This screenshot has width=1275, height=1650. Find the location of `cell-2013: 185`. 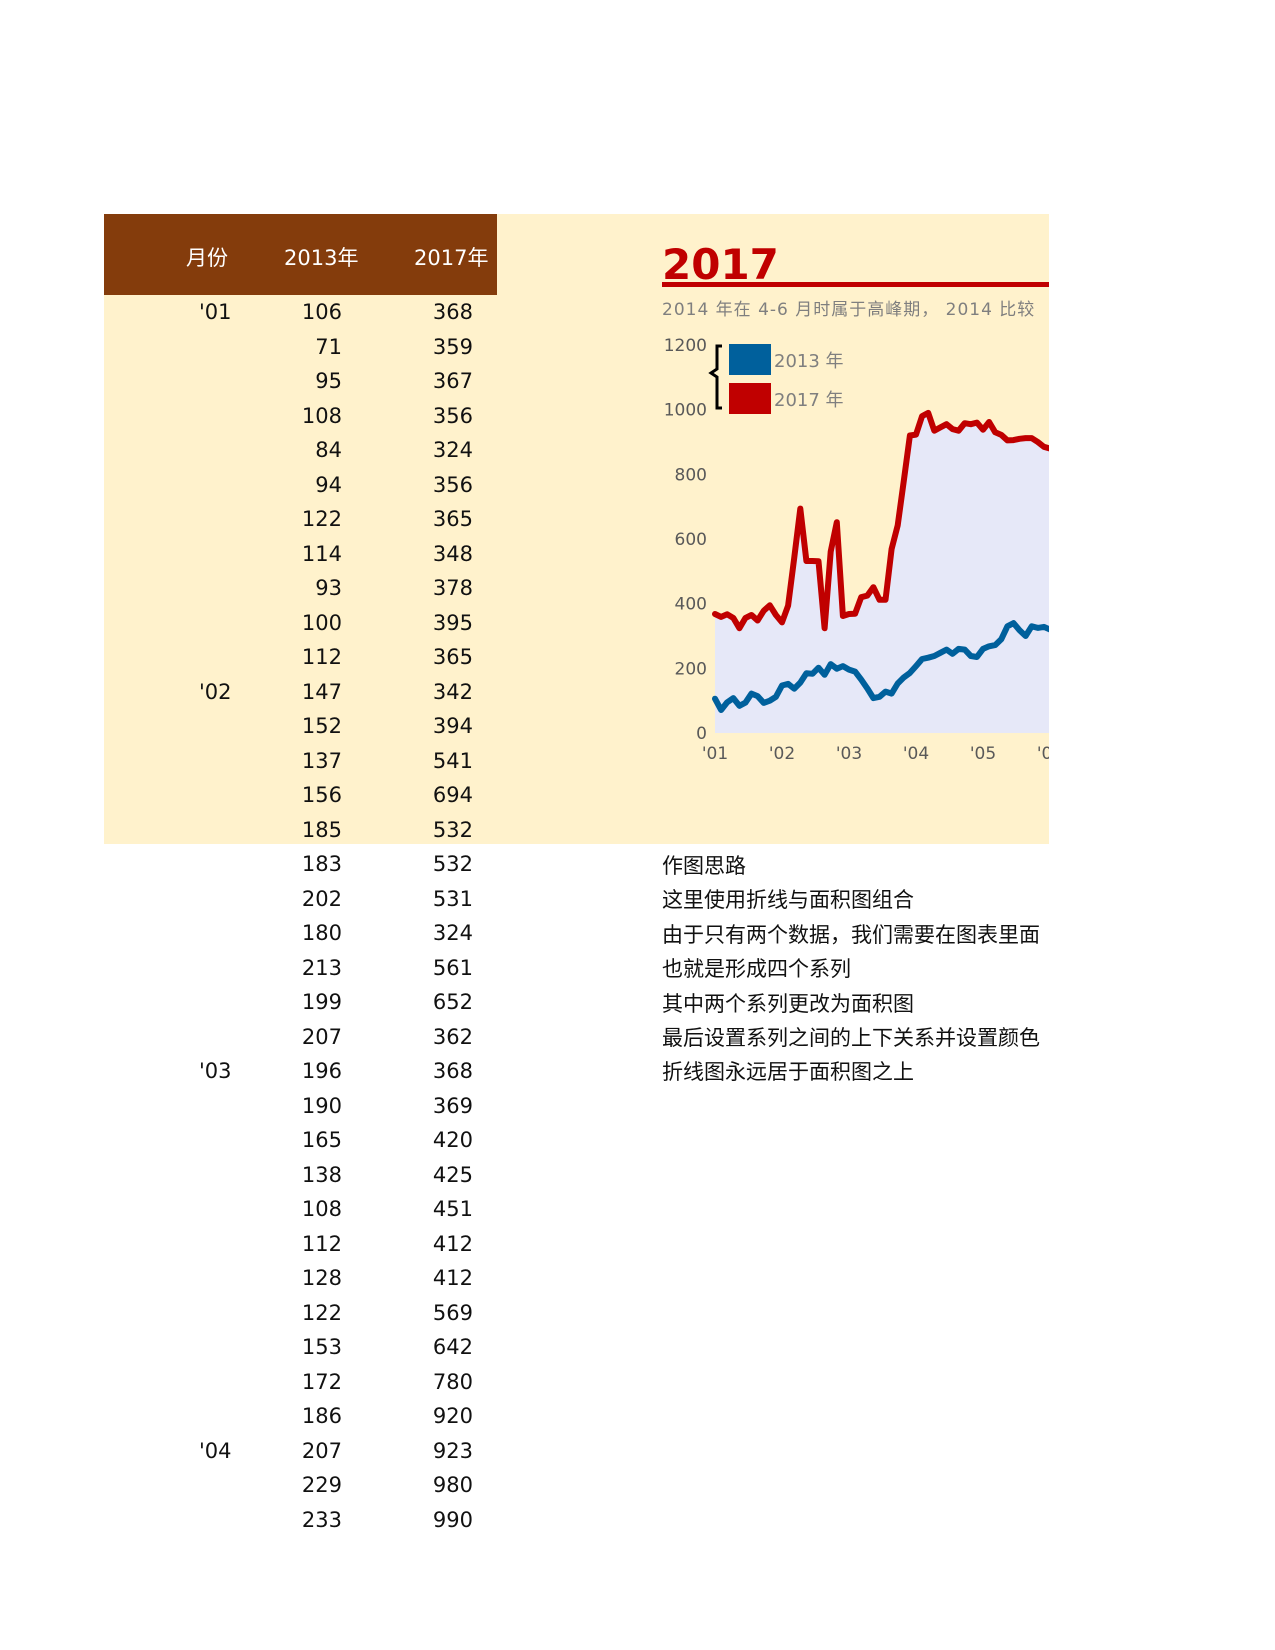

cell-2013: 185 is located at coordinates (321, 829).